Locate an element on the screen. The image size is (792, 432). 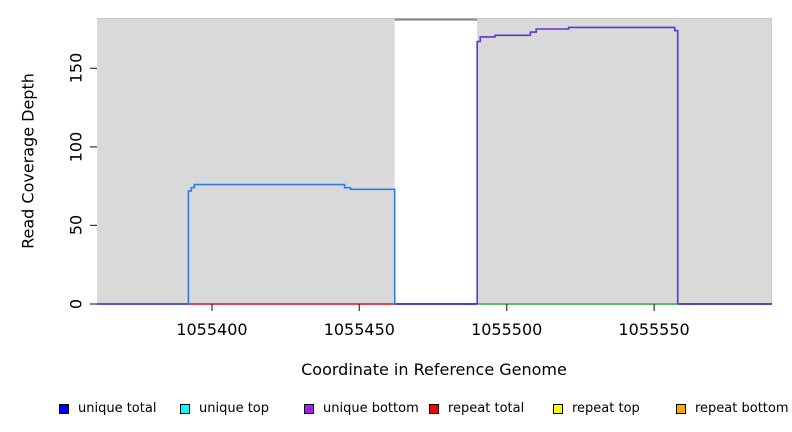
legend-item-repeat-top: repeat top is located at coordinates (596, 408).